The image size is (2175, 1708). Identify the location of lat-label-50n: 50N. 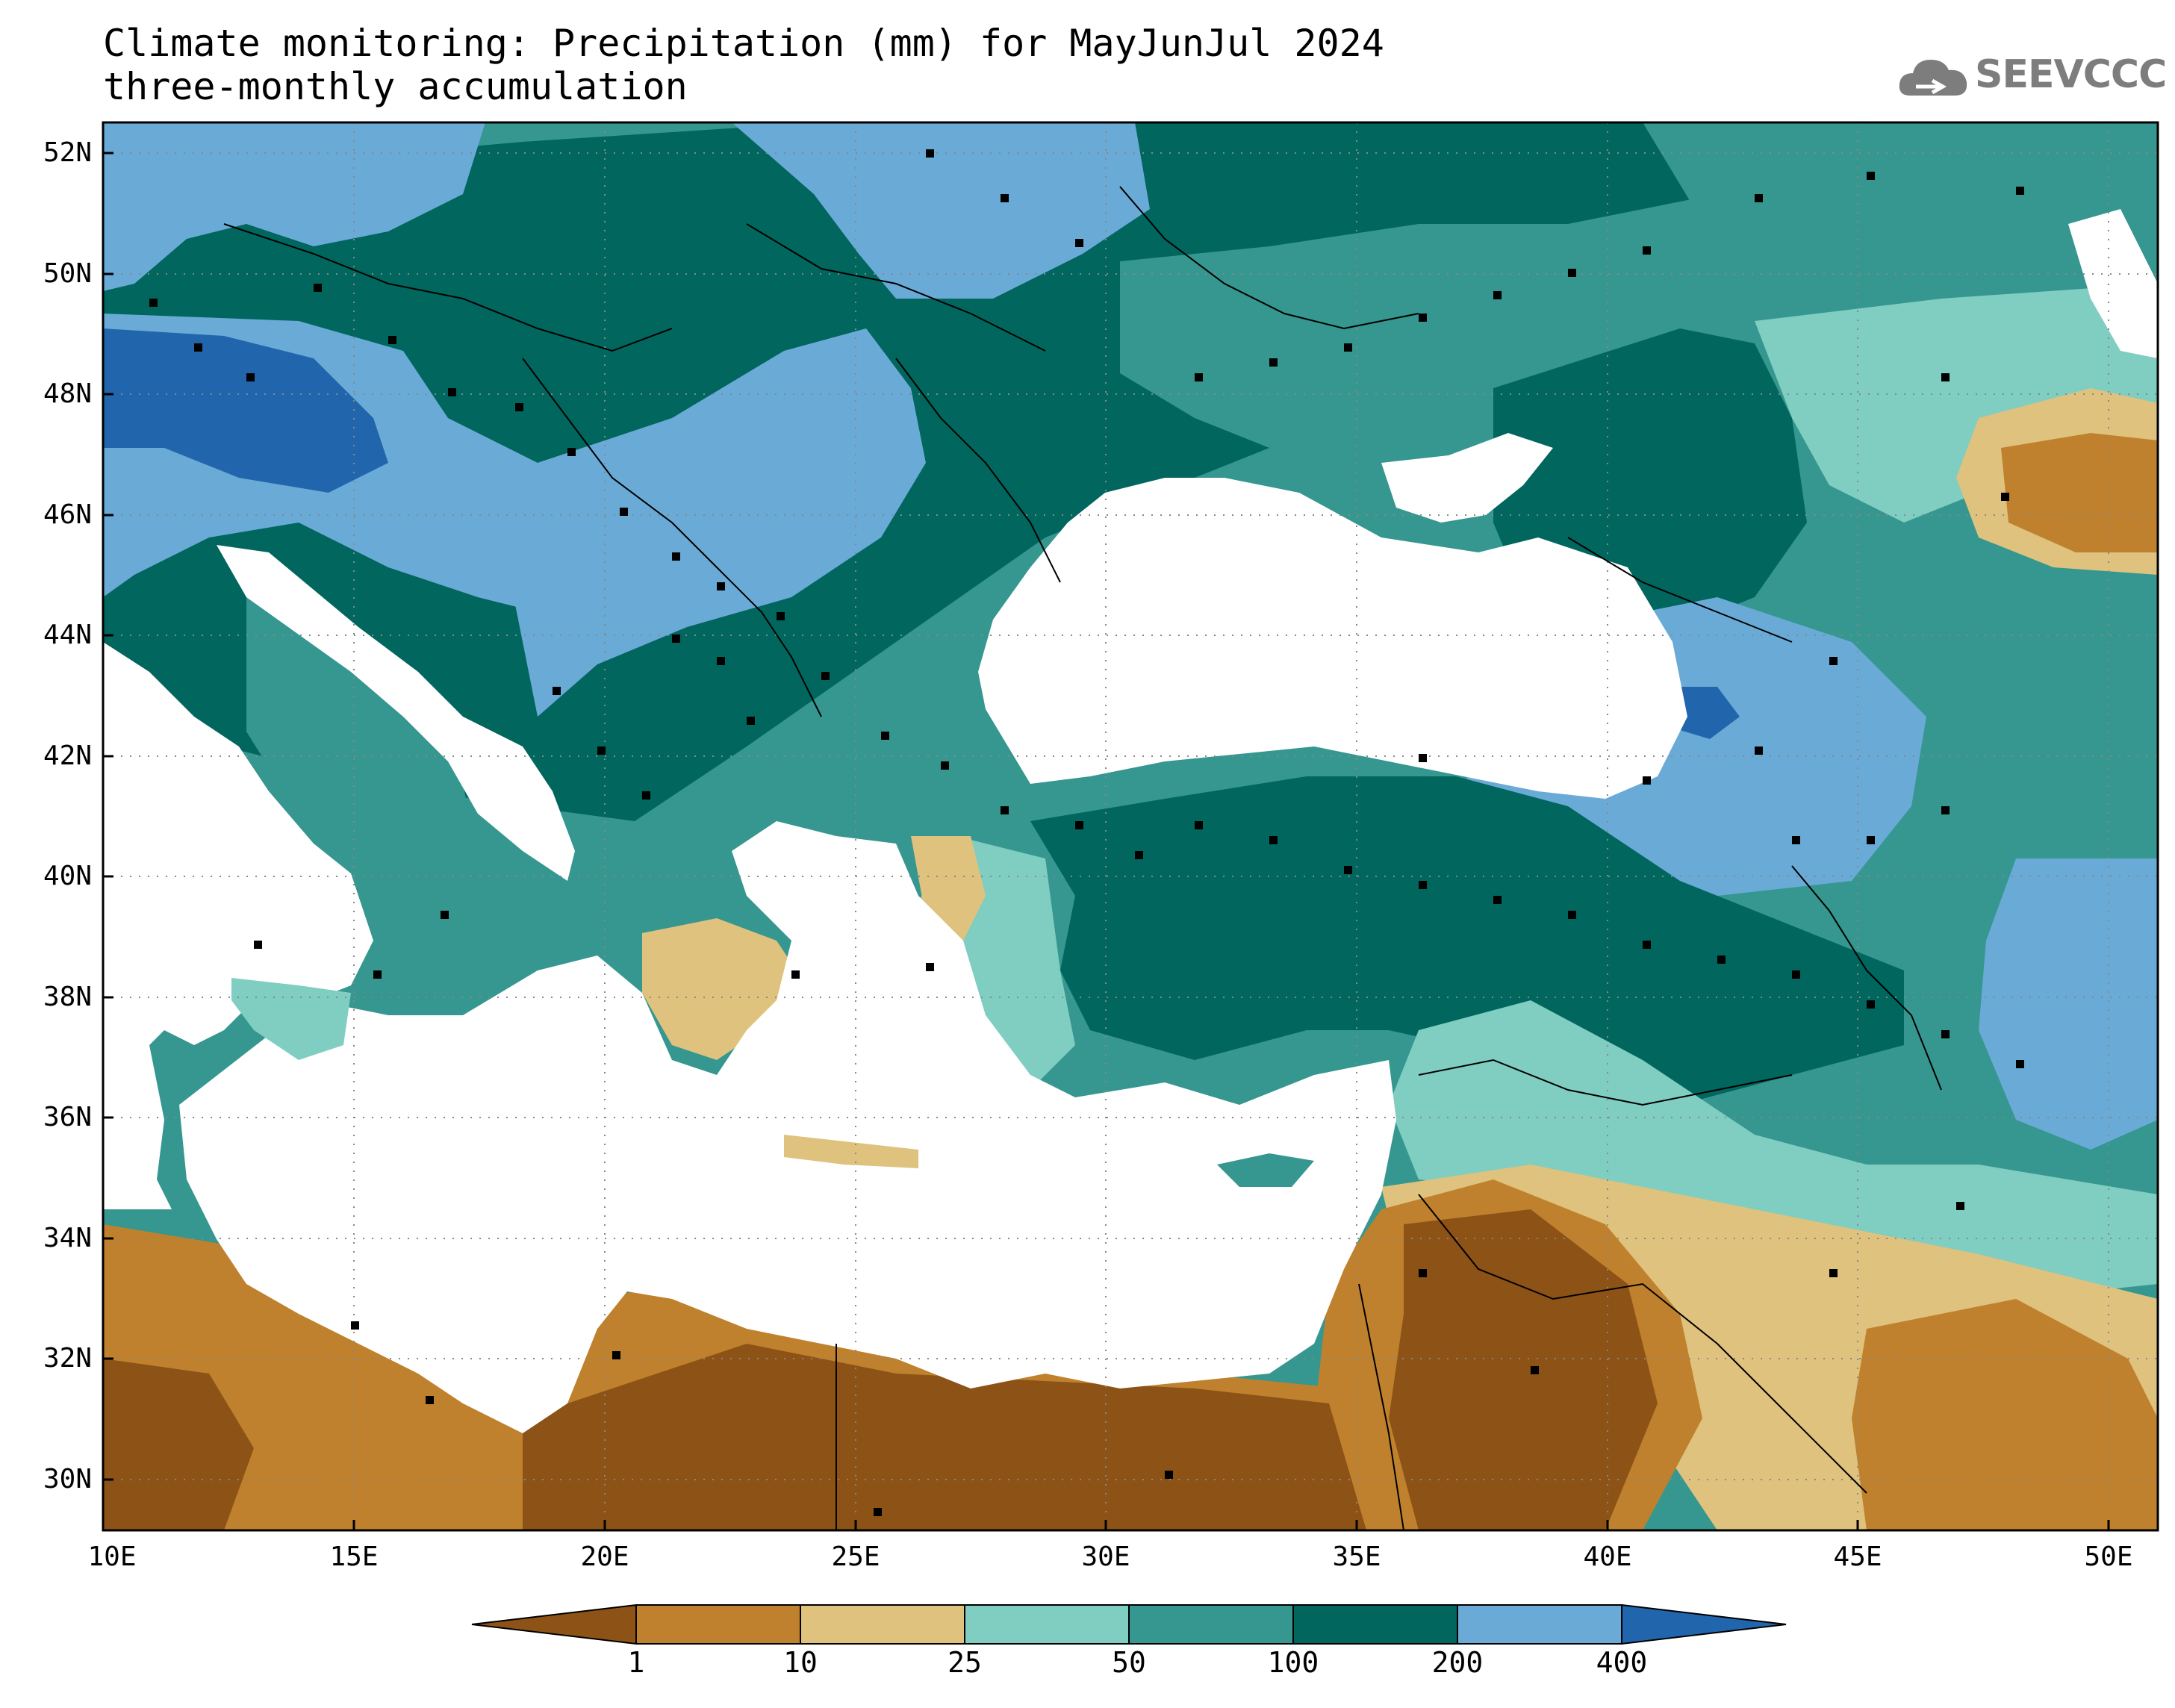
(67, 273).